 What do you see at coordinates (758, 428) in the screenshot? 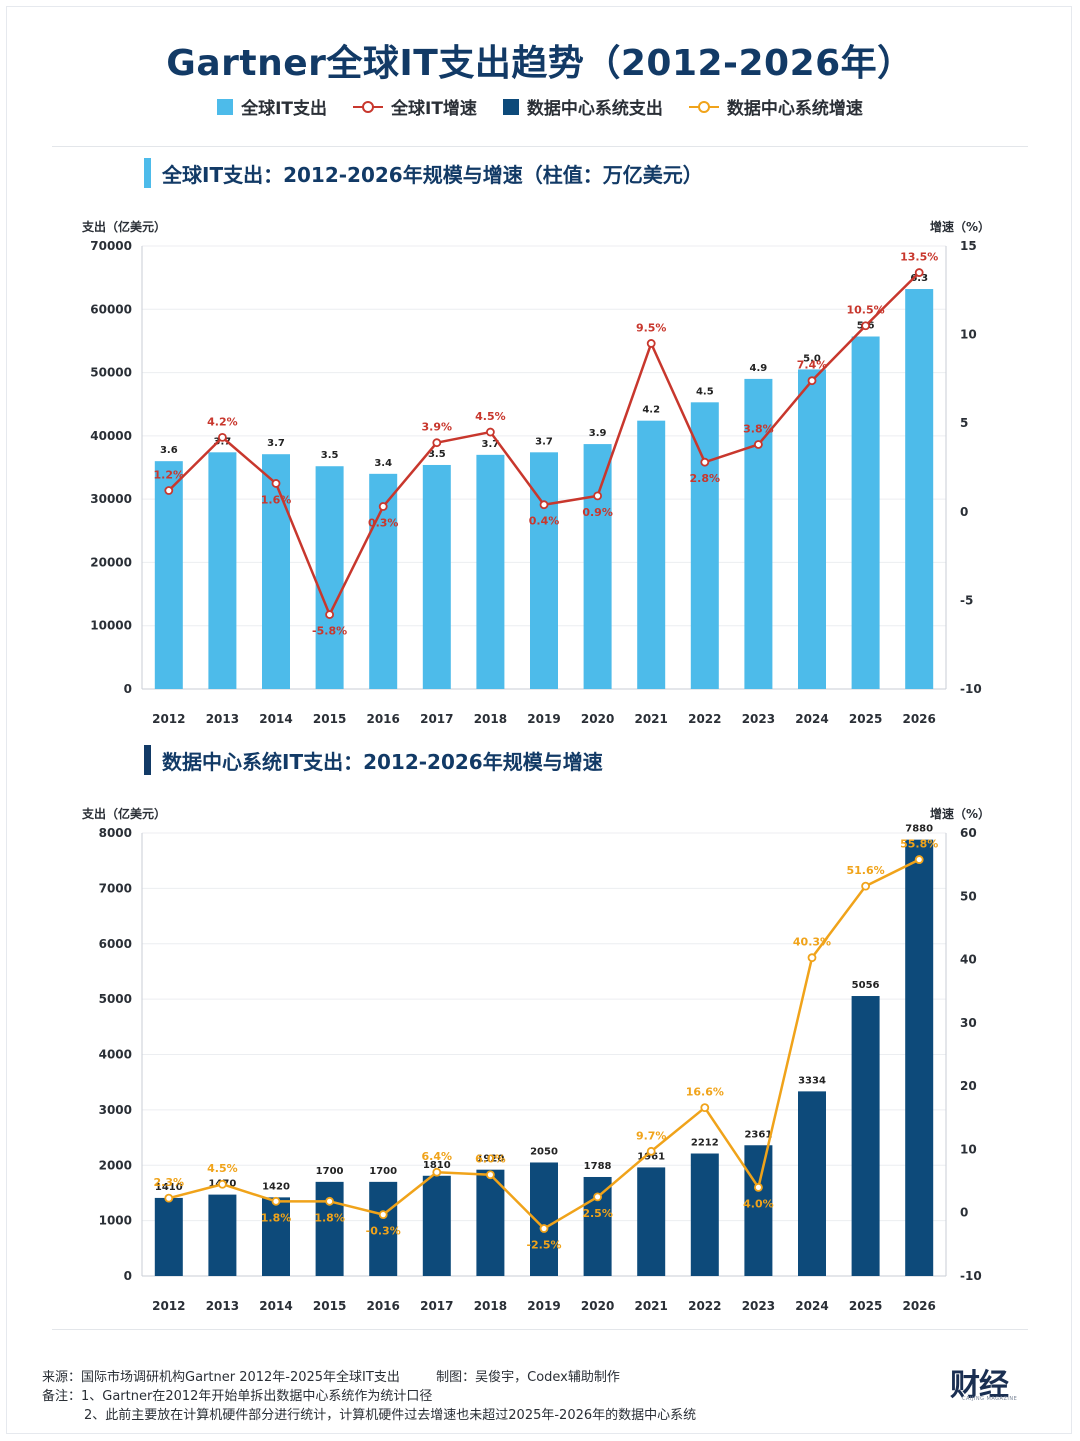
I see `growth-value-label: 3.8%` at bounding box center [758, 428].